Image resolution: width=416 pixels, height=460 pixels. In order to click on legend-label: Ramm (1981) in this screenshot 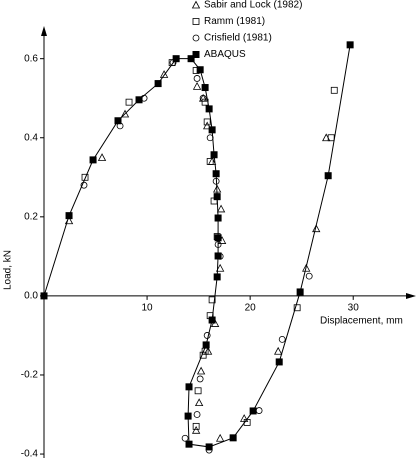, I will do `click(234, 21)`.